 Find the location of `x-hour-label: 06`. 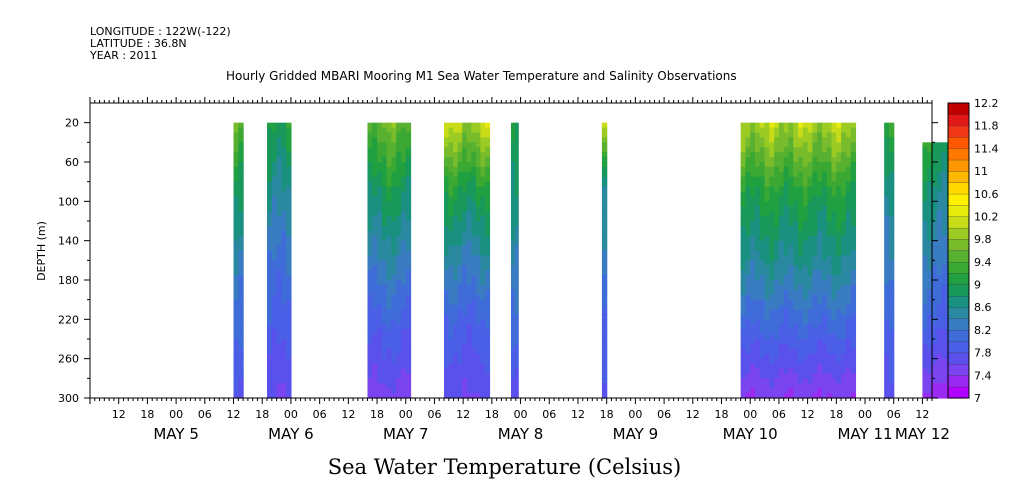

x-hour-label: 06 is located at coordinates (549, 414).